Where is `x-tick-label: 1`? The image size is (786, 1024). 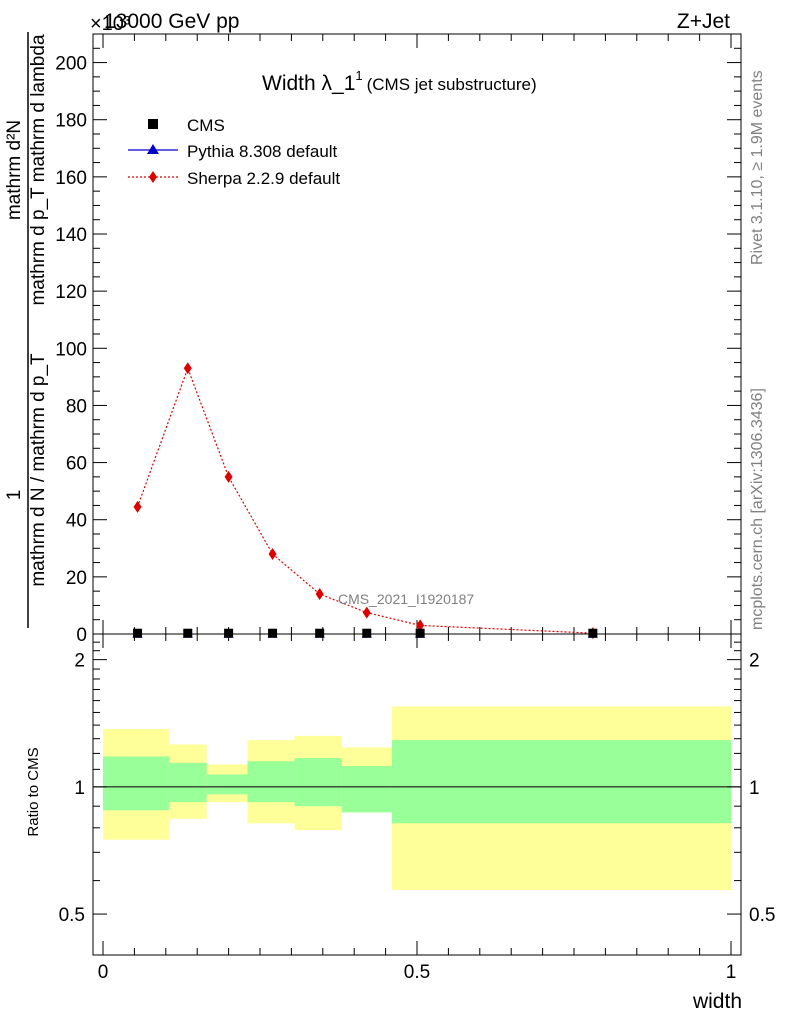 x-tick-label: 1 is located at coordinates (731, 972).